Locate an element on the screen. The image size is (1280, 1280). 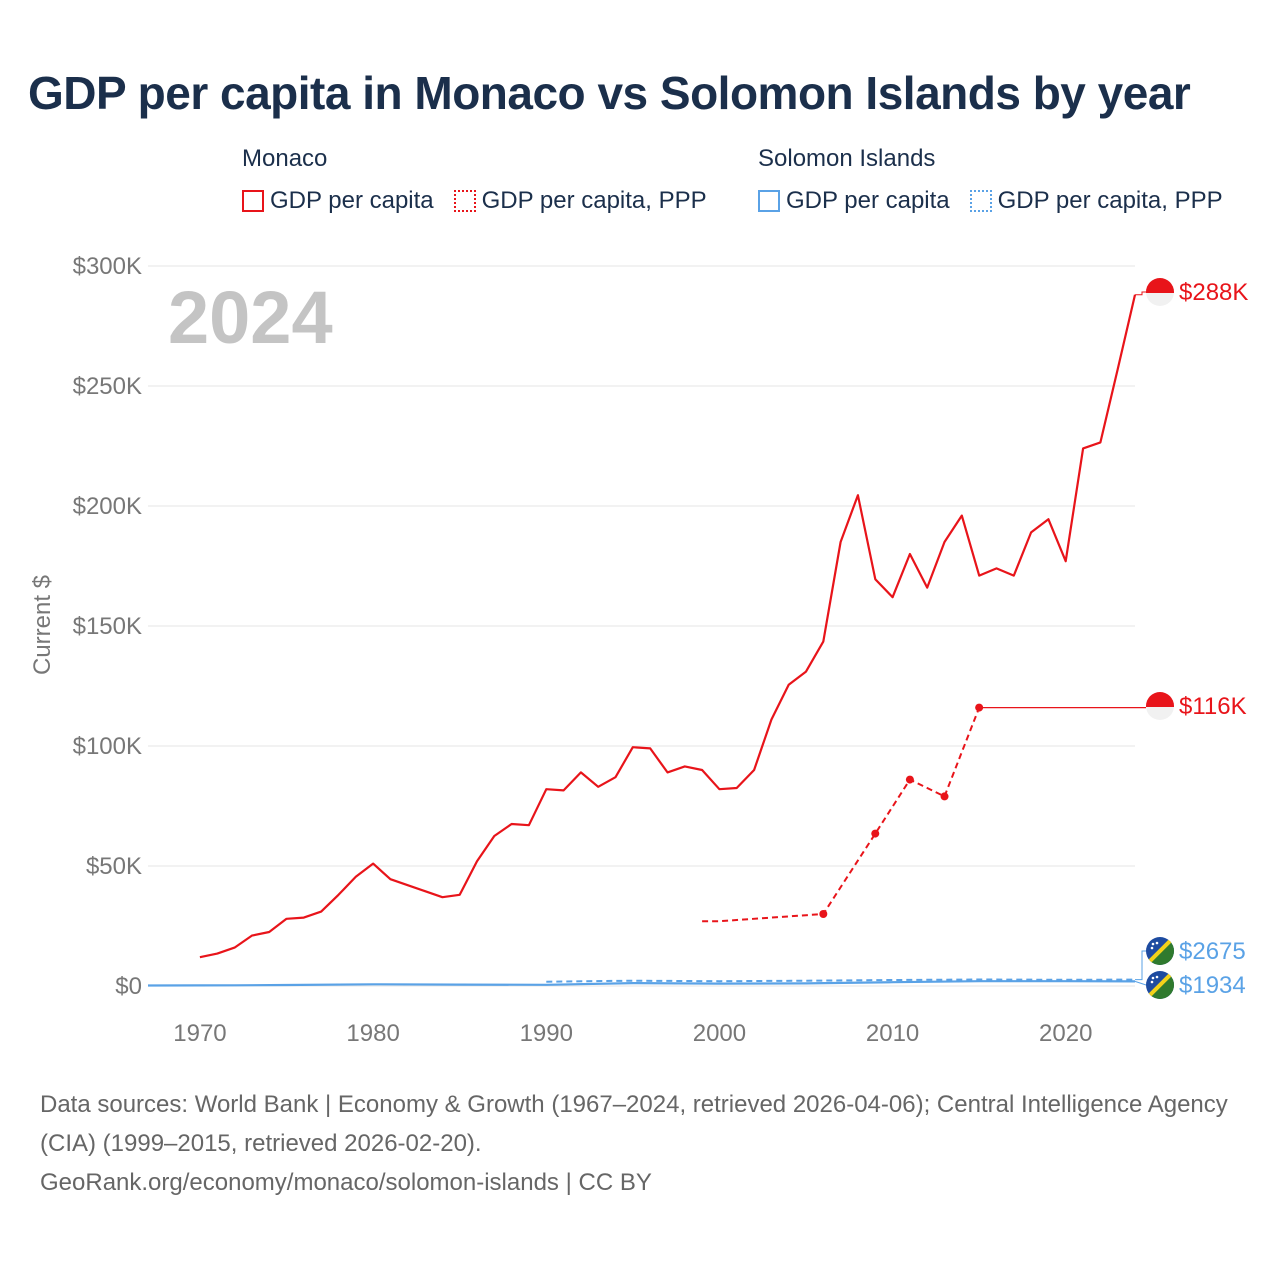
y-tick-label: $50K is located at coordinates (114, 866).